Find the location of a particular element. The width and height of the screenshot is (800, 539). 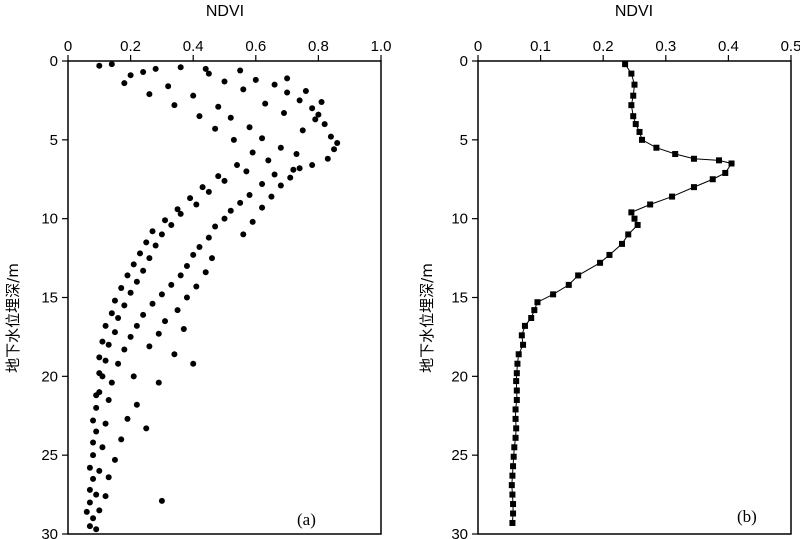

x-tick-label: 0 is located at coordinates (478, 46).